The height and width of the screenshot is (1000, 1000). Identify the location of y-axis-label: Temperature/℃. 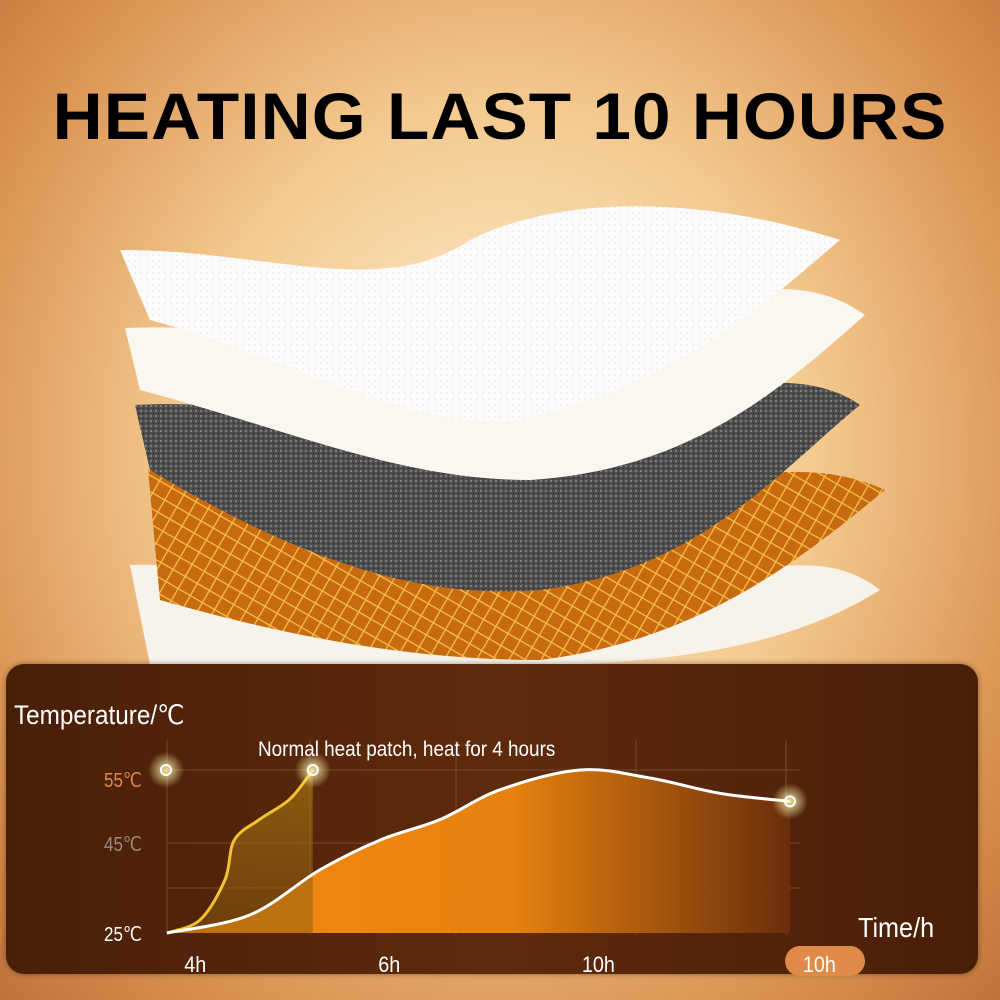
(99, 715).